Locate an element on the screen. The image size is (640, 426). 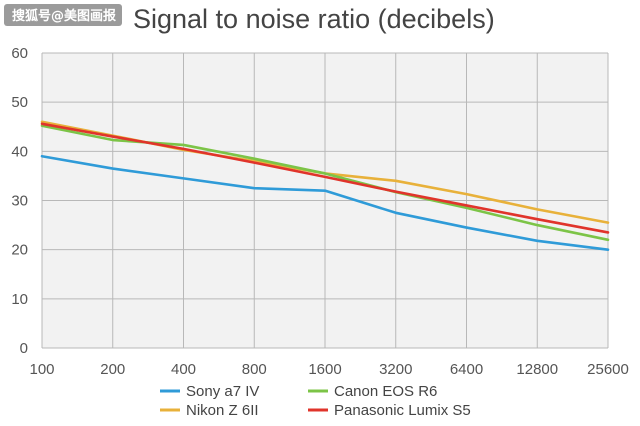
y-tick-label: 30 is located at coordinates (19, 201).